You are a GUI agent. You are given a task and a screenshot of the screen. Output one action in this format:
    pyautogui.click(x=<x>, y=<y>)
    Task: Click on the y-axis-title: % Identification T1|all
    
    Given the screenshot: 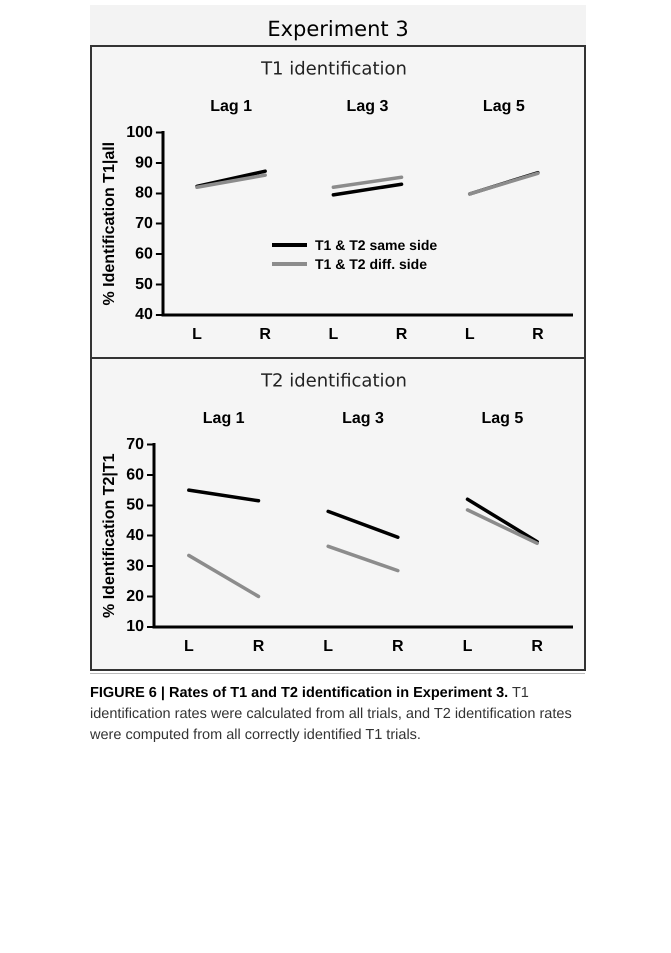 What is the action you would take?
    pyautogui.click(x=109, y=224)
    